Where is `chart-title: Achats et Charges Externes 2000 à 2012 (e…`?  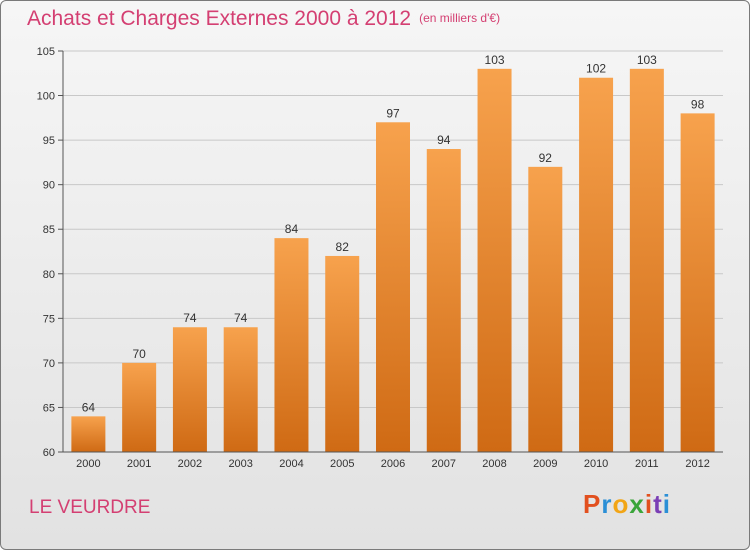
chart-title: Achats et Charges Externes 2000 à 2012 (e… is located at coordinates (263, 19).